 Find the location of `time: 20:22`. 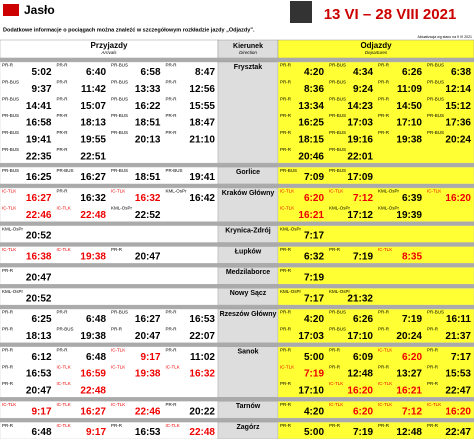

time: 20:22 is located at coordinates (202, 411).